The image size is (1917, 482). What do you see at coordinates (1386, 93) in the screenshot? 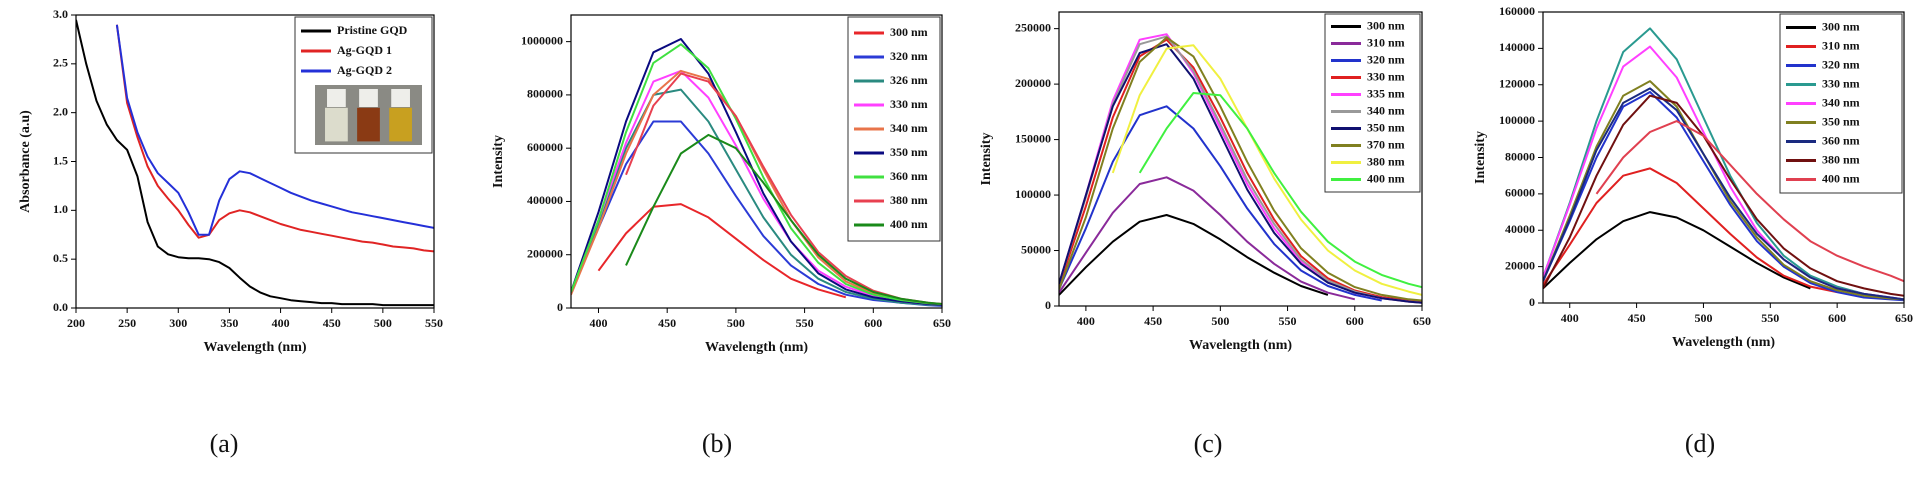
I see `legend-label: 335 nm` at bounding box center [1386, 93].